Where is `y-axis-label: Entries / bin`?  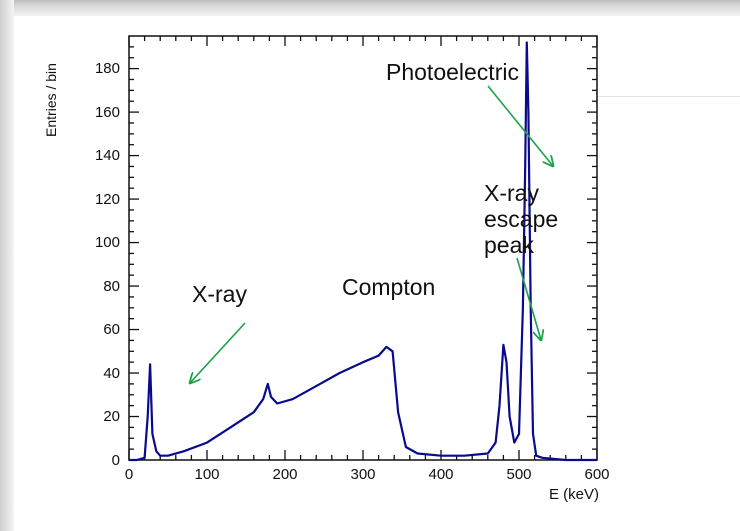 y-axis-label: Entries / bin is located at coordinates (51, 100).